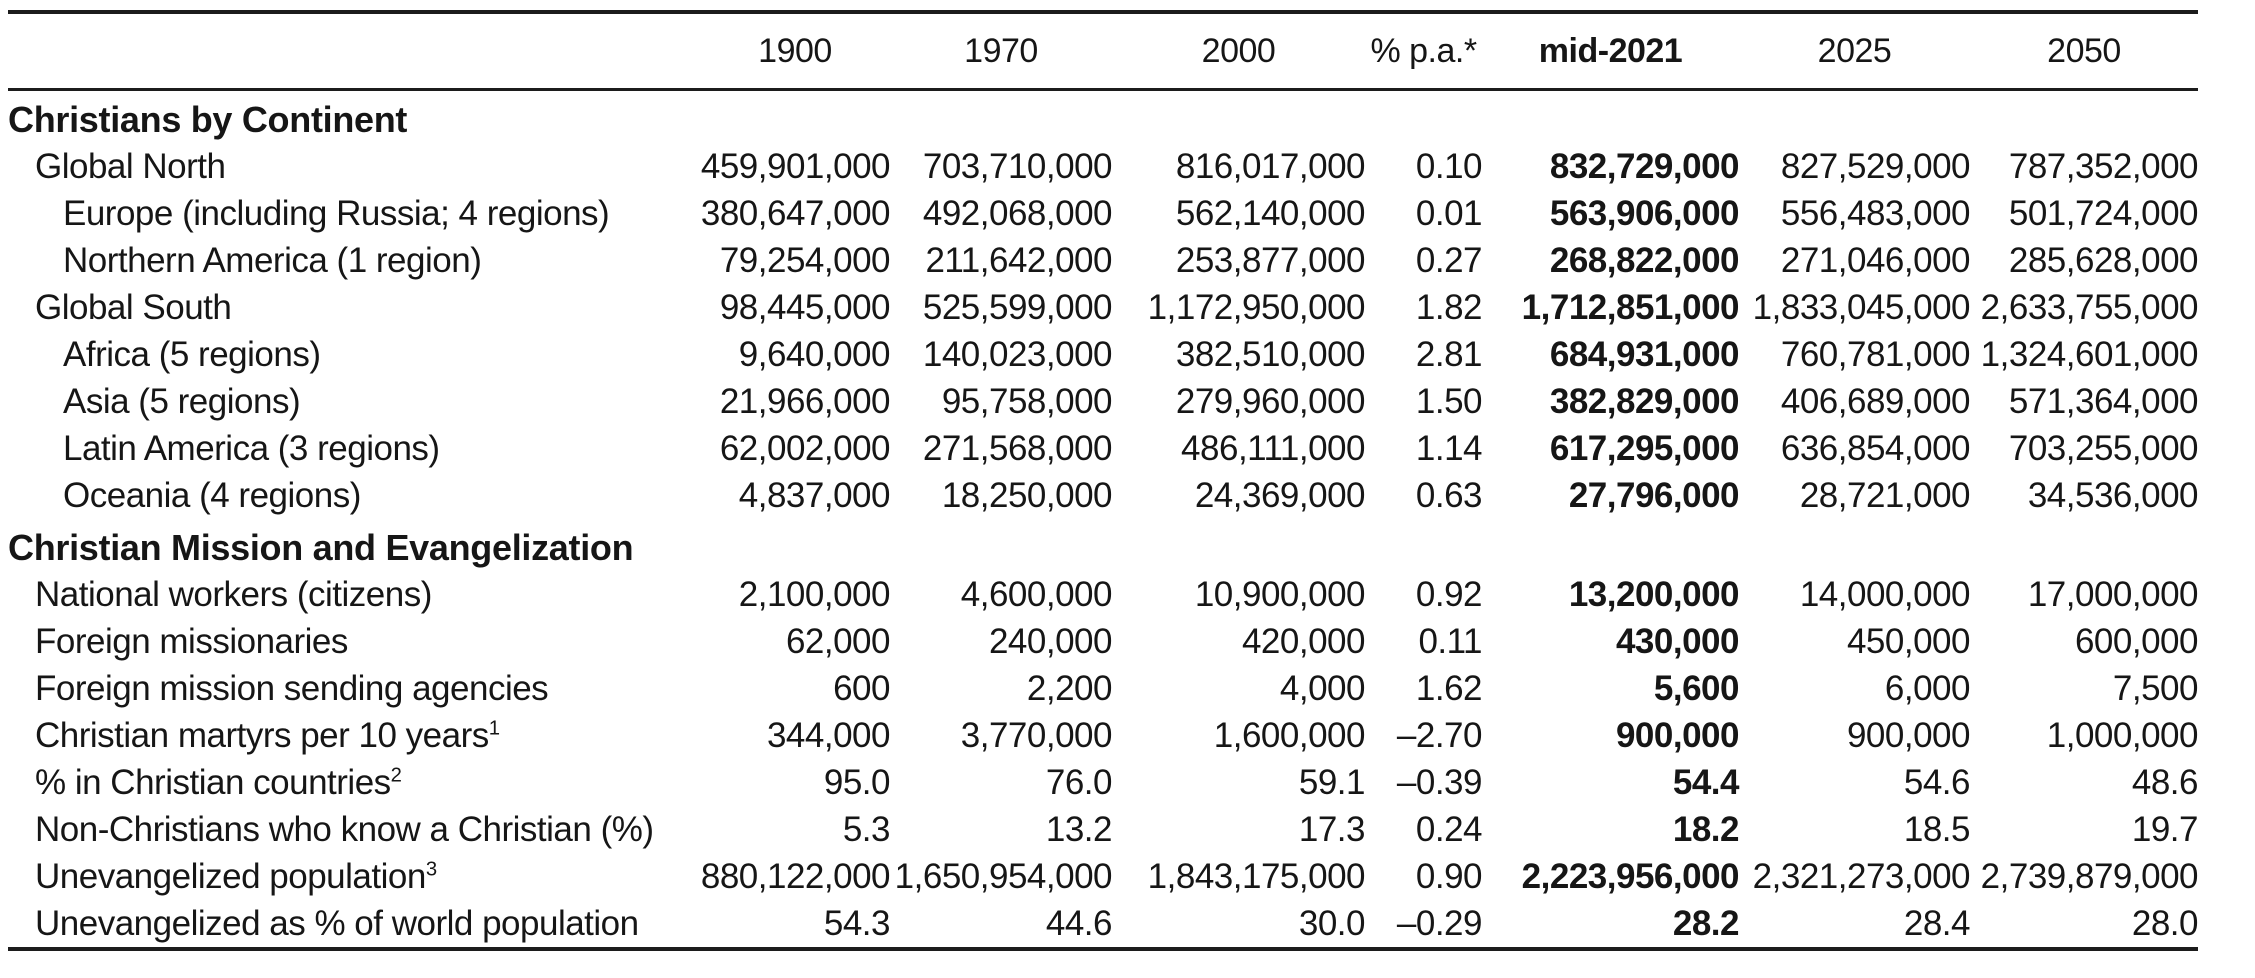  I want to click on cell-y2000: 1,843,175,000, so click(1256, 876).